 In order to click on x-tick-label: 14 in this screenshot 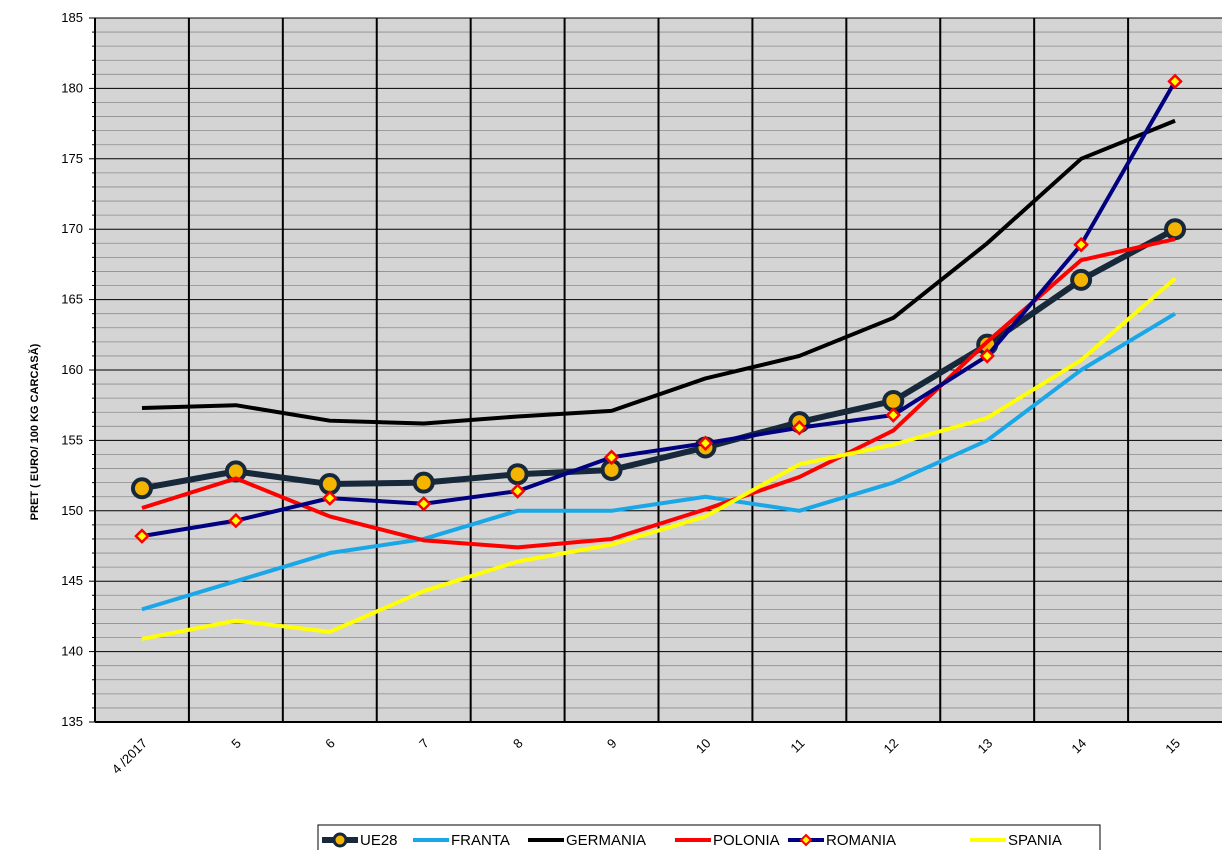, I will do `click(1078, 746)`.